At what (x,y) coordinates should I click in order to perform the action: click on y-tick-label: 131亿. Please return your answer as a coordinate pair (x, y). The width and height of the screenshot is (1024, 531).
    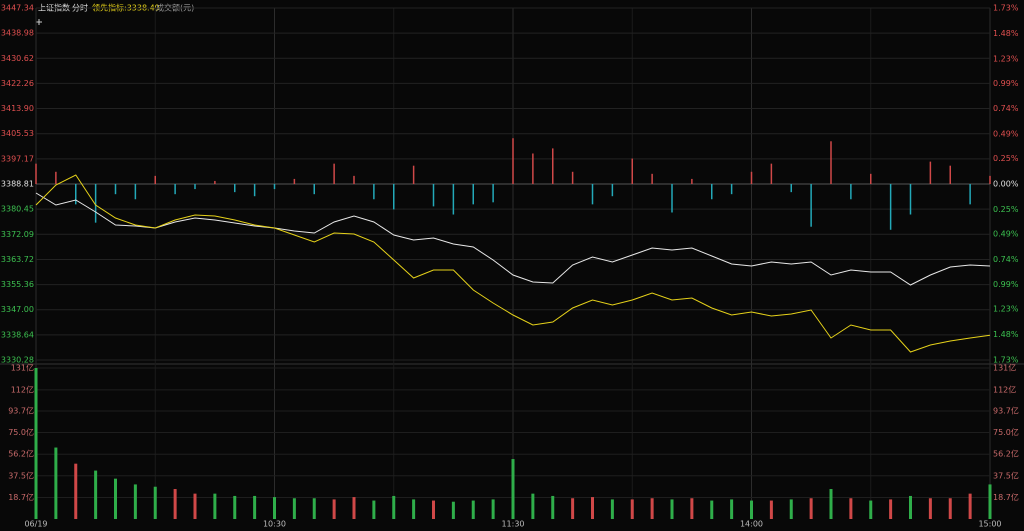
    Looking at the image, I should click on (22, 368).